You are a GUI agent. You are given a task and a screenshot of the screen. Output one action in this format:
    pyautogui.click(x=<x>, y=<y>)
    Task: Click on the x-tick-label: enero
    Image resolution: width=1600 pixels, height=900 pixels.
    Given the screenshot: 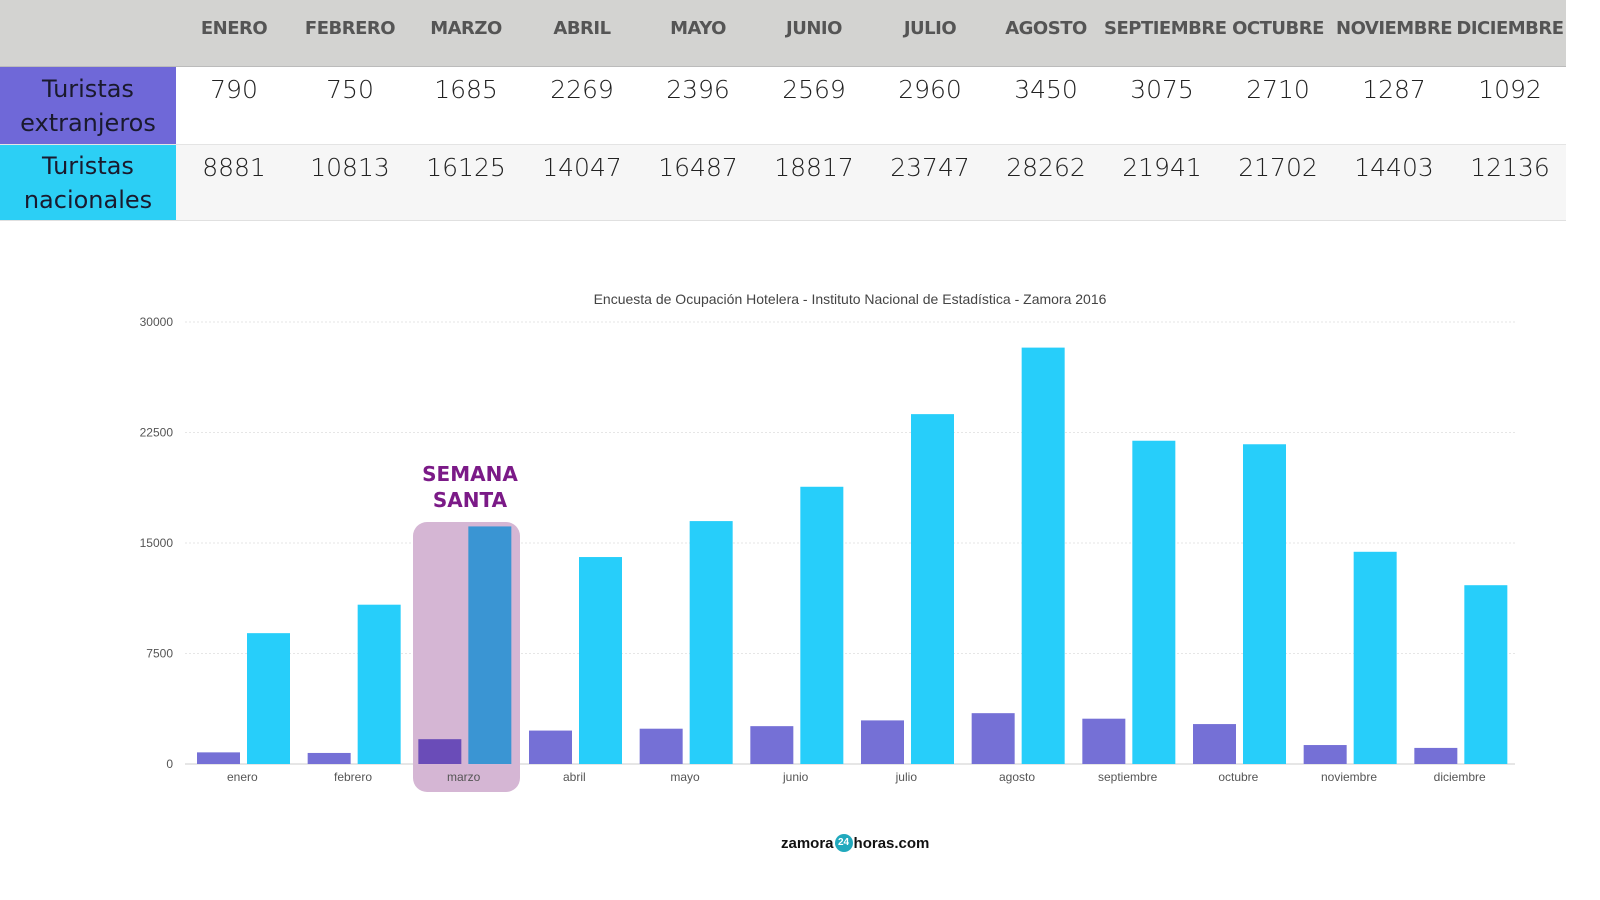 What is the action you would take?
    pyautogui.click(x=242, y=777)
    